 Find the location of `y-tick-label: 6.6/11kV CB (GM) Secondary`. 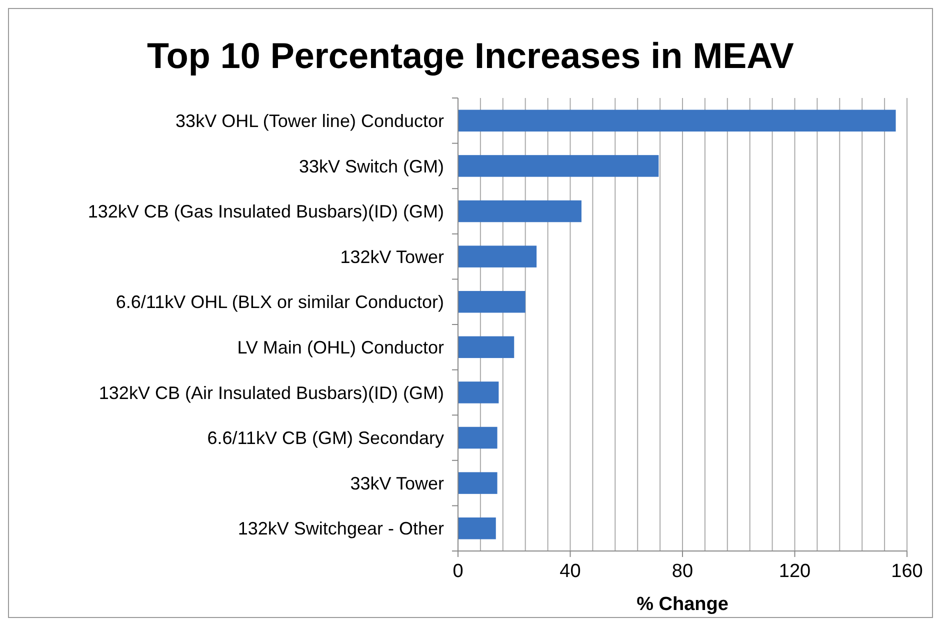

y-tick-label: 6.6/11kV CB (GM) Secondary is located at coordinates (325, 438).